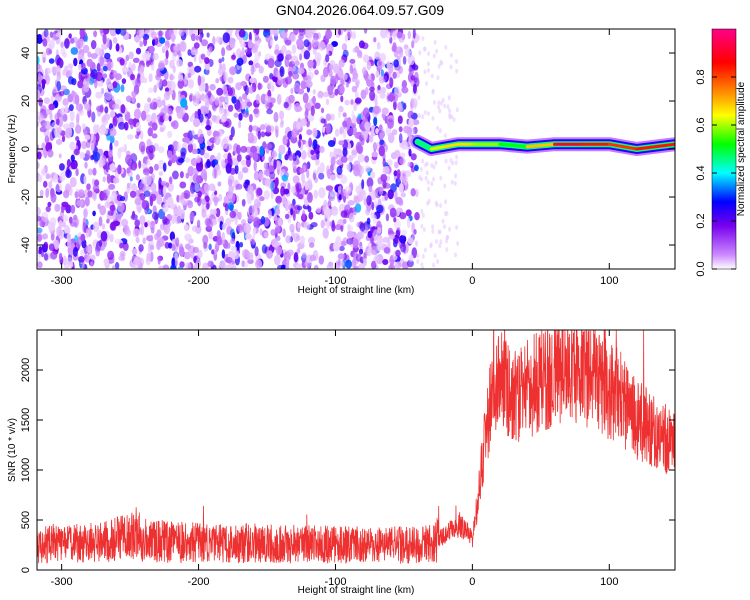 The width and height of the screenshot is (750, 600). Describe the element at coordinates (26, 470) in the screenshot. I see `y-tick-label: 1000` at that location.